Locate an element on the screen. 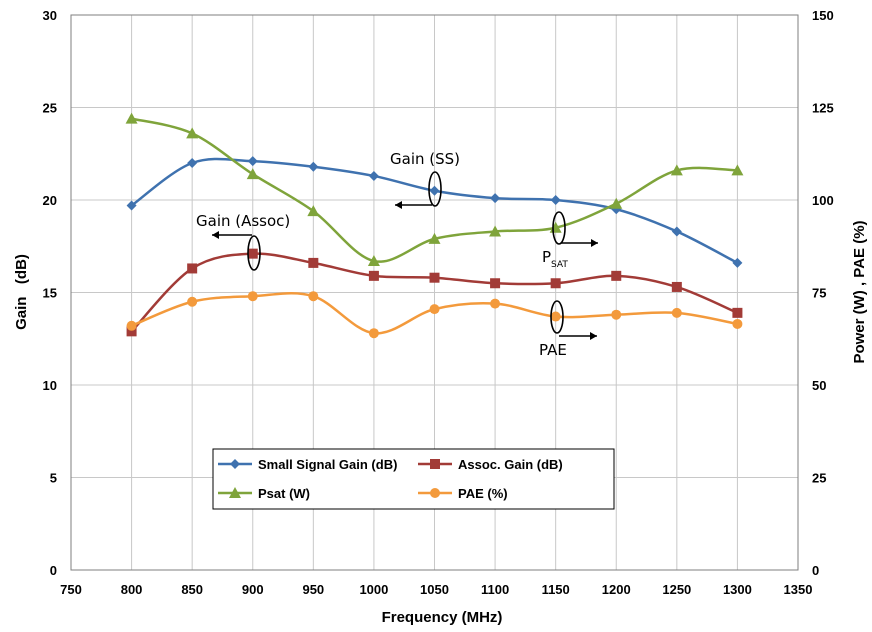 This screenshot has width=872, height=632. annotation-arrow-gain-assoc-head is located at coordinates (215, 235).